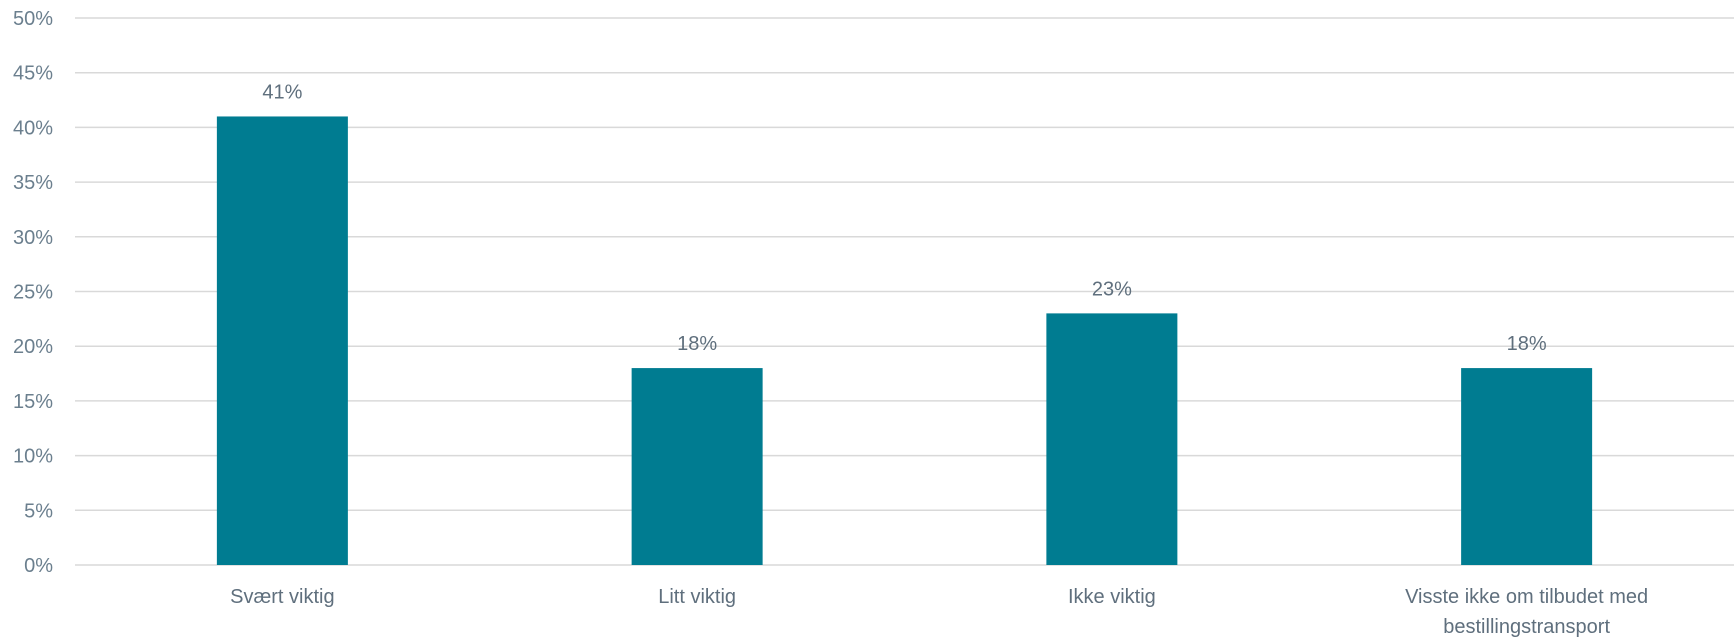 This screenshot has width=1734, height=642. Describe the element at coordinates (1526, 626) in the screenshot. I see `x-category-label: bestillingstransport` at that location.